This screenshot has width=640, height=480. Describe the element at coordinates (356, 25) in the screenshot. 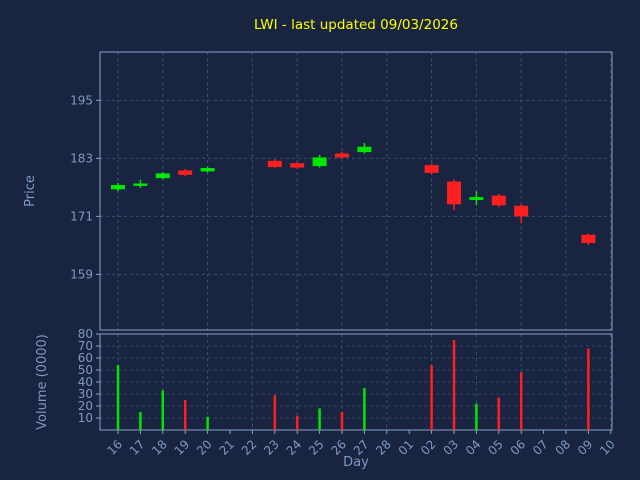

I see `chart-title: LWI - last updated 09/03/2026` at that location.